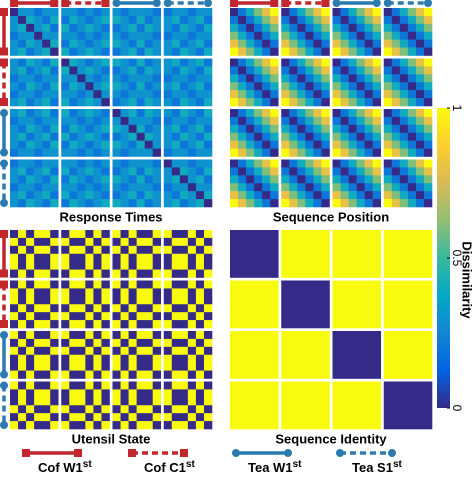 The height and width of the screenshot is (478, 474). I want to click on legend-label: Cof C1st, so click(169, 467).